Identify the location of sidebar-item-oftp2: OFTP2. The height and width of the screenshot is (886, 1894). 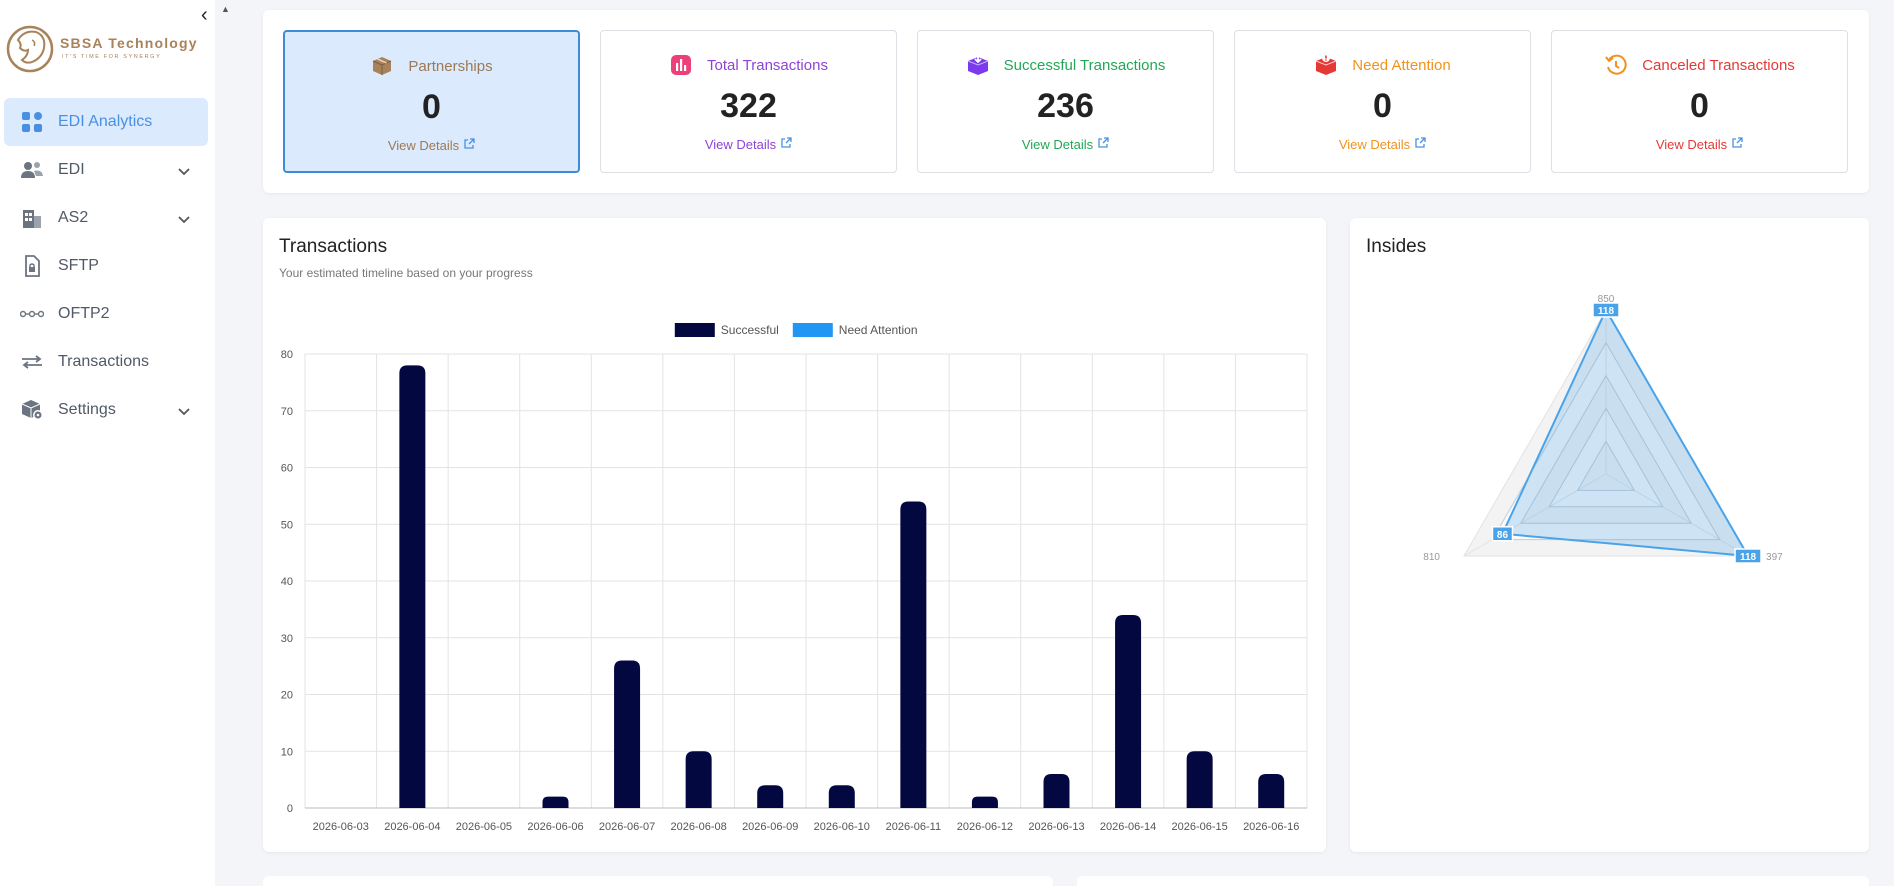
(106, 314).